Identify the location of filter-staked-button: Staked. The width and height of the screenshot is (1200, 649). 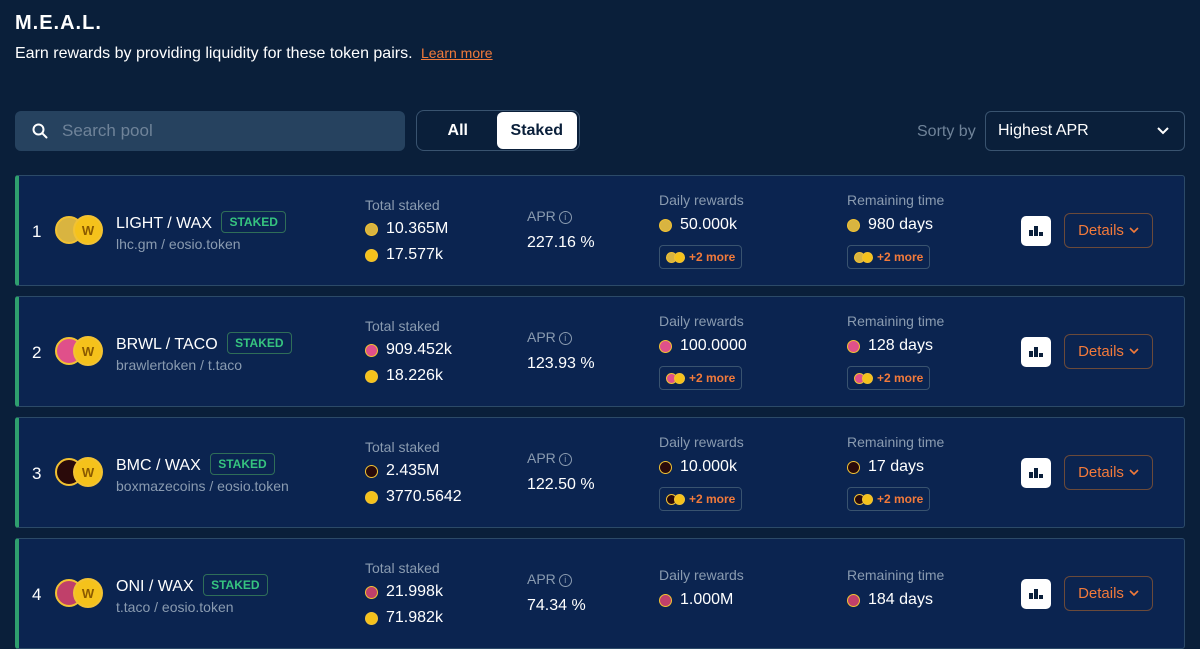
(536, 130).